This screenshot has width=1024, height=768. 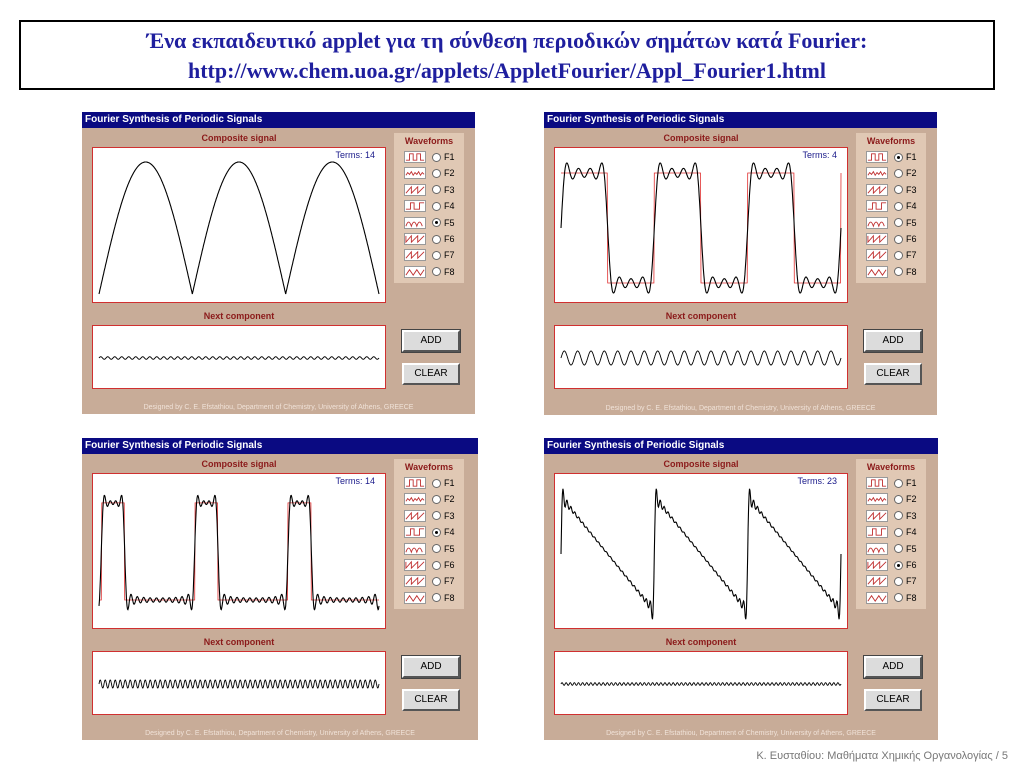 What do you see at coordinates (740, 120) in the screenshot?
I see `applet-title-bar: Fourier Synthesis of Periodic Signals` at bounding box center [740, 120].